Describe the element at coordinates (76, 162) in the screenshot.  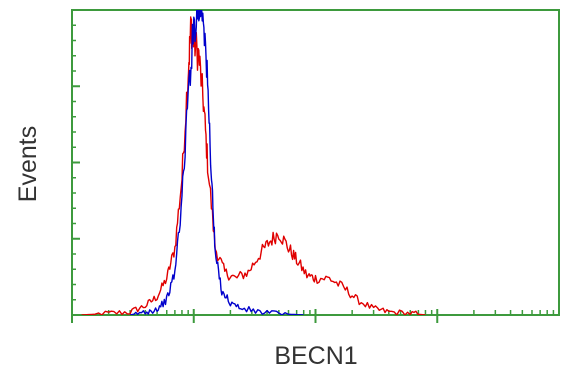
I see `y-axis-ticks` at that location.